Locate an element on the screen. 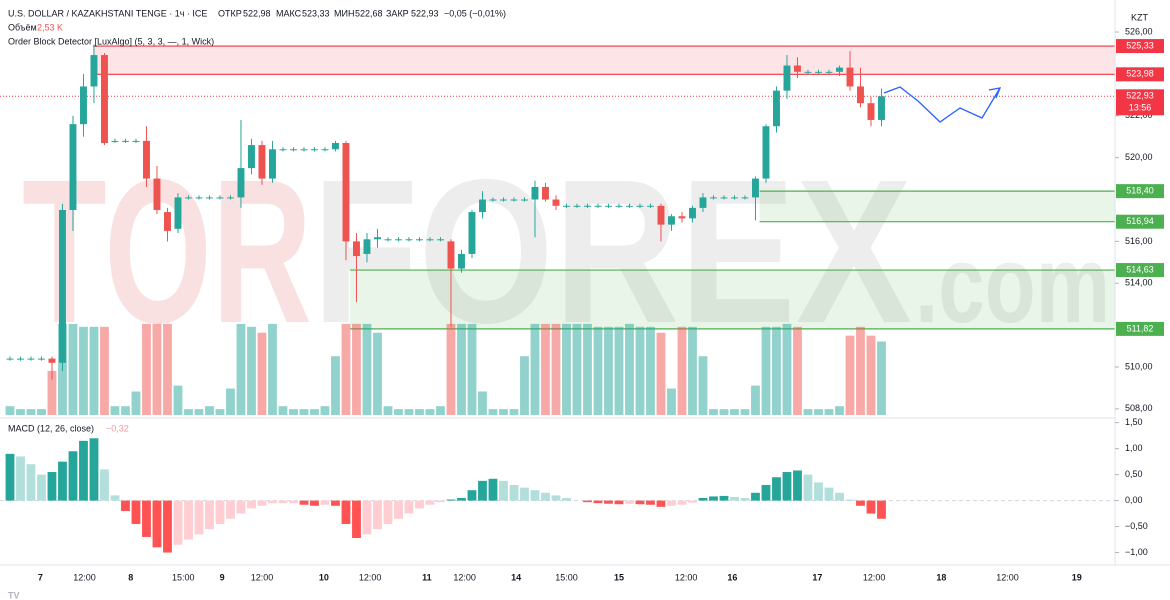 Image resolution: width=1170 pixels, height=600 pixels. x-tick-label: 15:00 is located at coordinates (183, 577).